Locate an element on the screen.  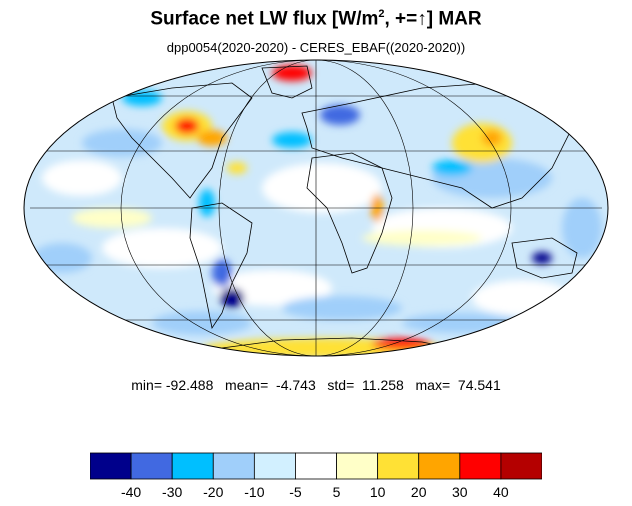
colorbar-tick-label: 10 is located at coordinates (377, 492).